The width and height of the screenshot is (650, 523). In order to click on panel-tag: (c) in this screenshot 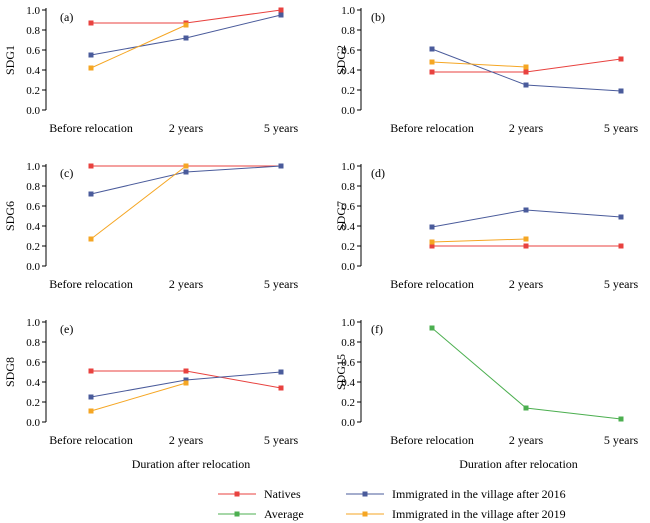, I will do `click(66, 173)`.